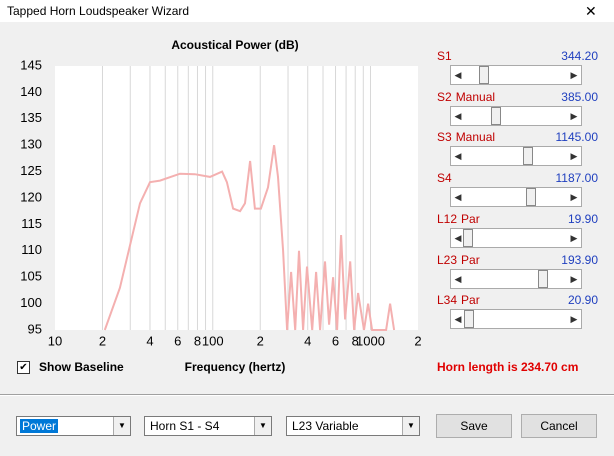 The width and height of the screenshot is (614, 456). I want to click on y-tick-label: 145, so click(31, 64).